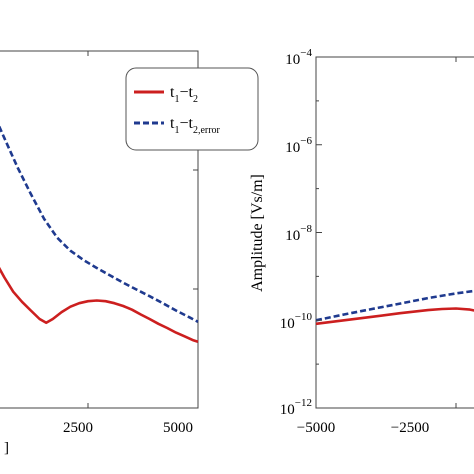  I want to click on legend-2-t2: t, so click(190, 123).